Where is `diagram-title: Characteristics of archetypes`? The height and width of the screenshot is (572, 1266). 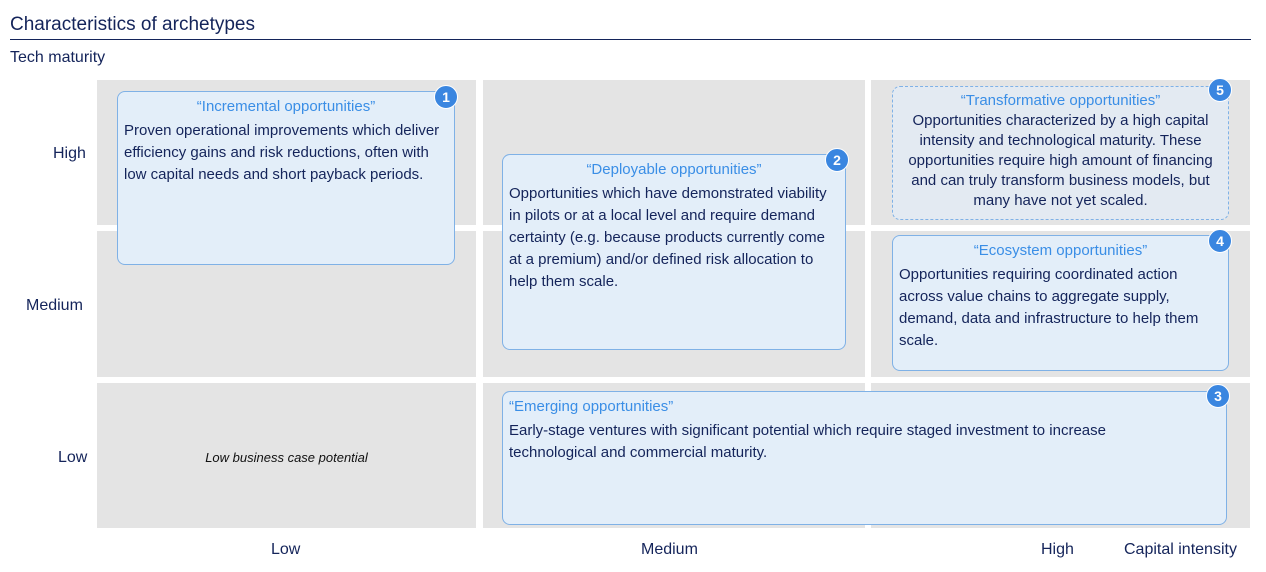
diagram-title: Characteristics of archetypes is located at coordinates (132, 24).